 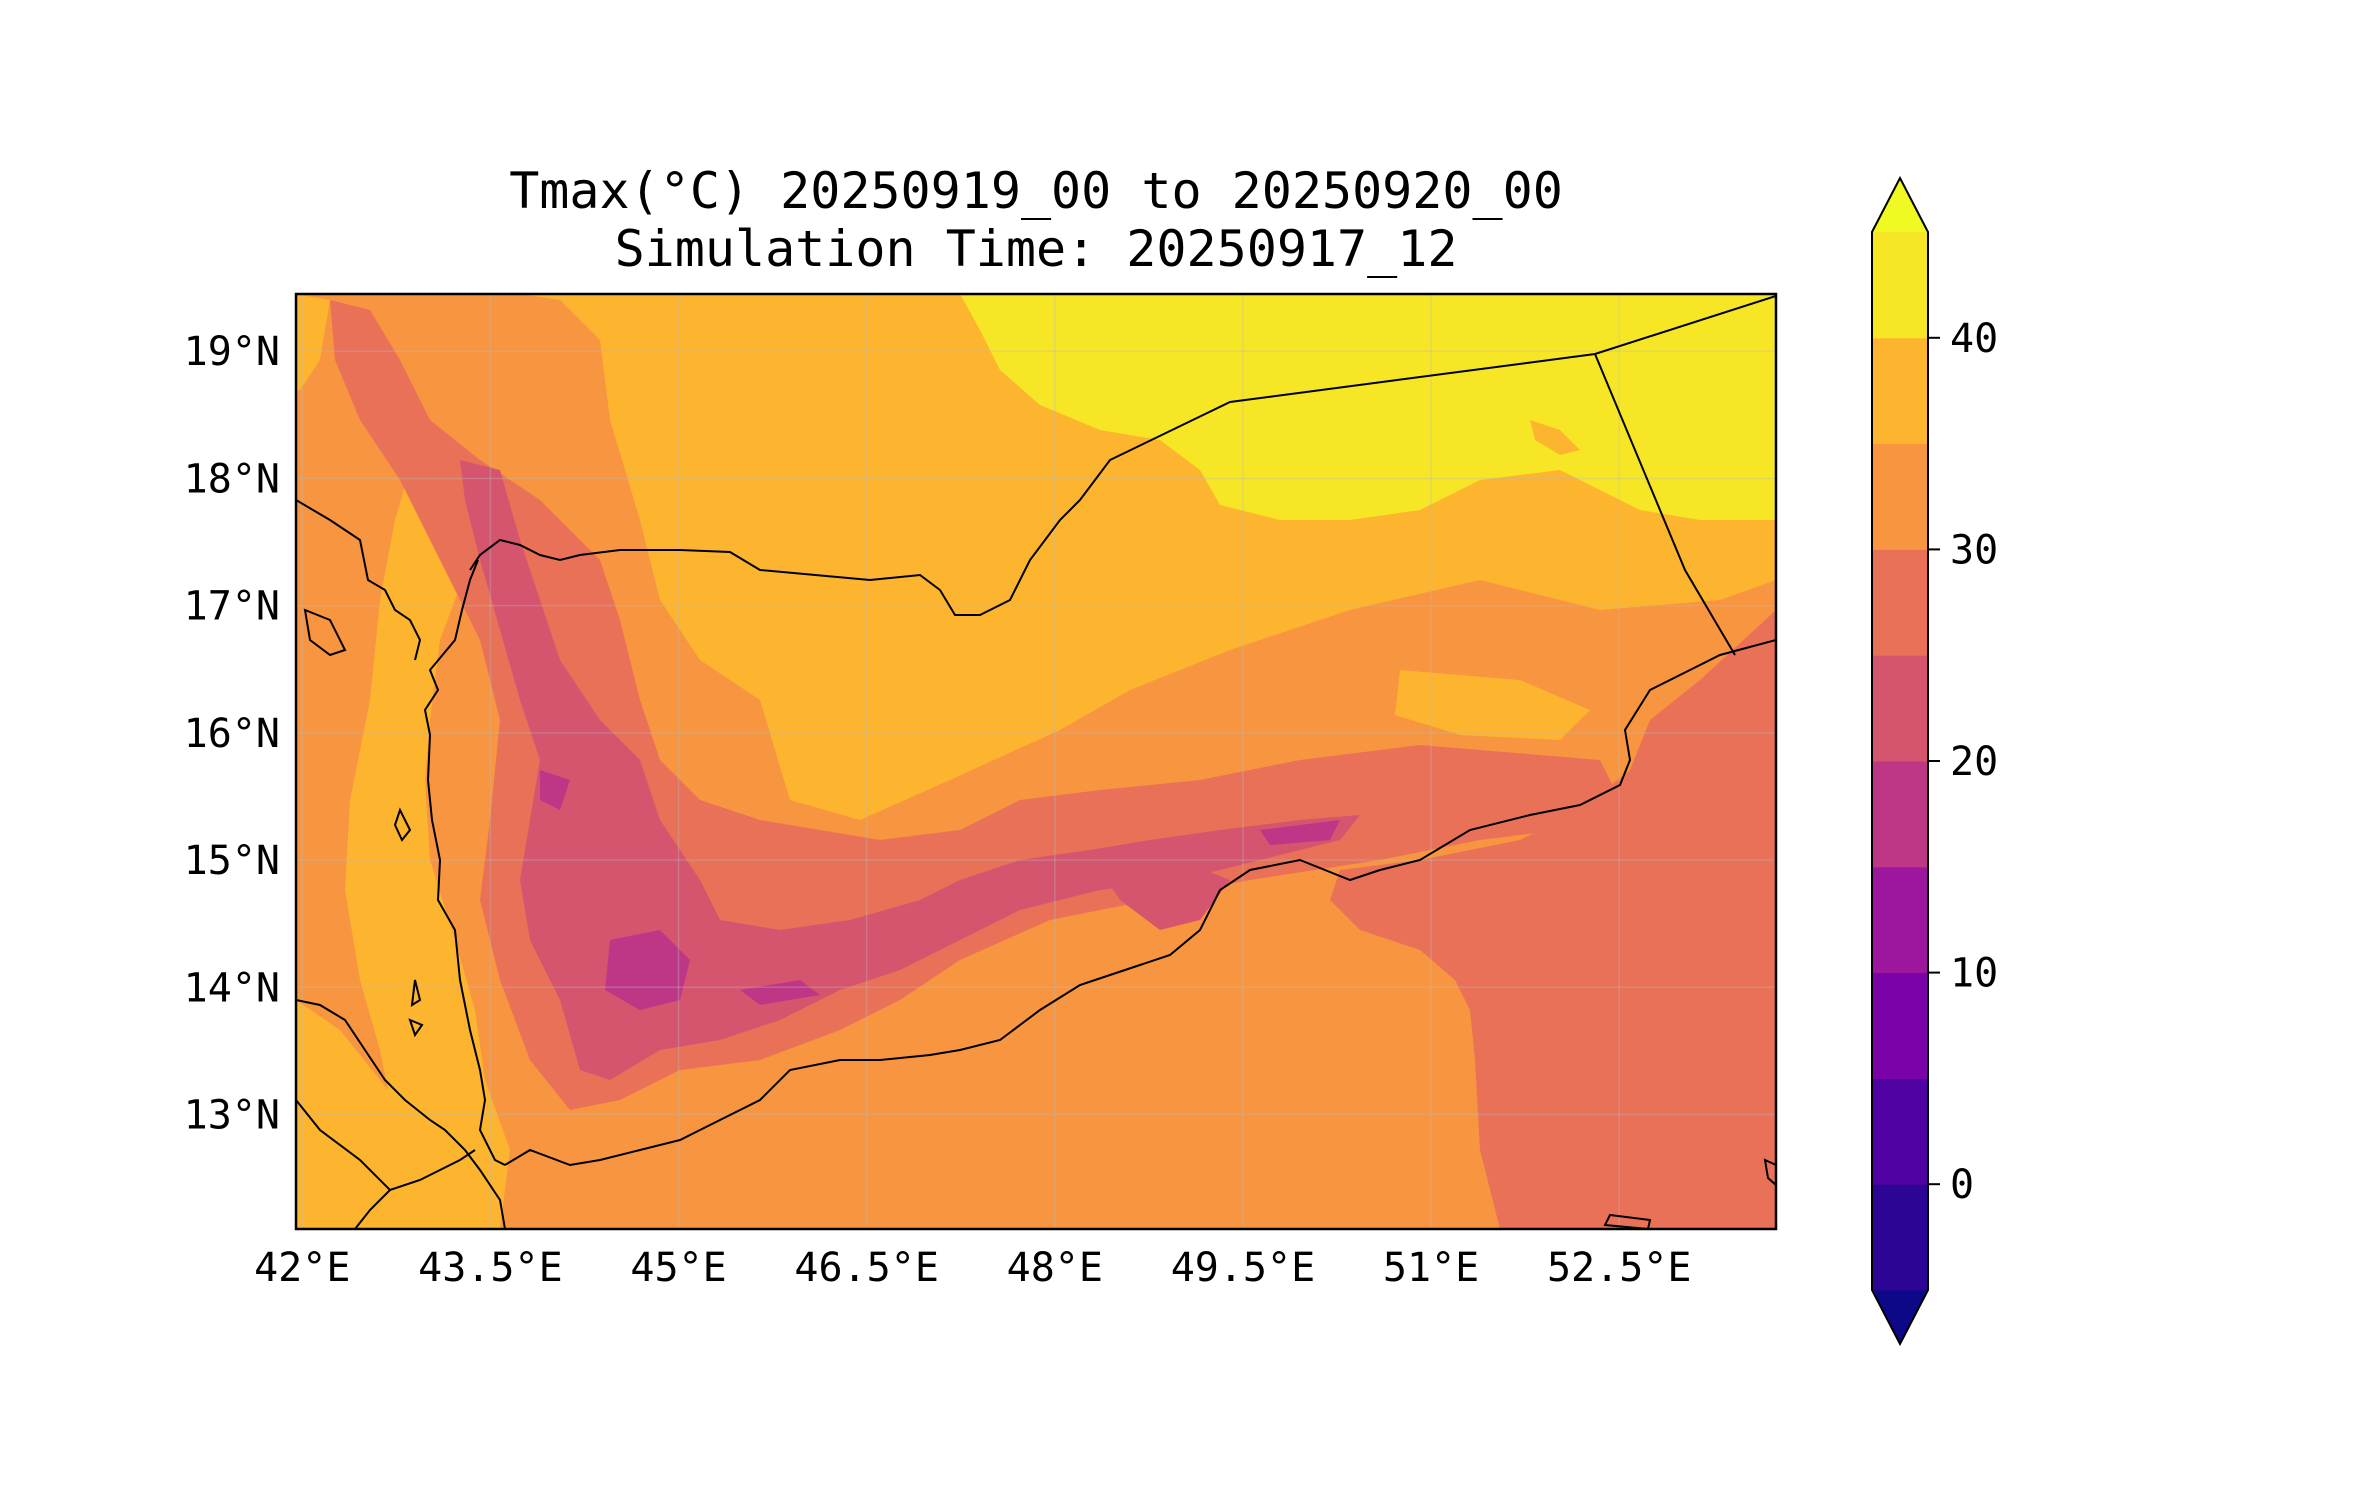 What do you see at coordinates (1036, 191) in the screenshot?
I see `map-title: Tmax(°C) 20250919_00 to 20250920_00` at bounding box center [1036, 191].